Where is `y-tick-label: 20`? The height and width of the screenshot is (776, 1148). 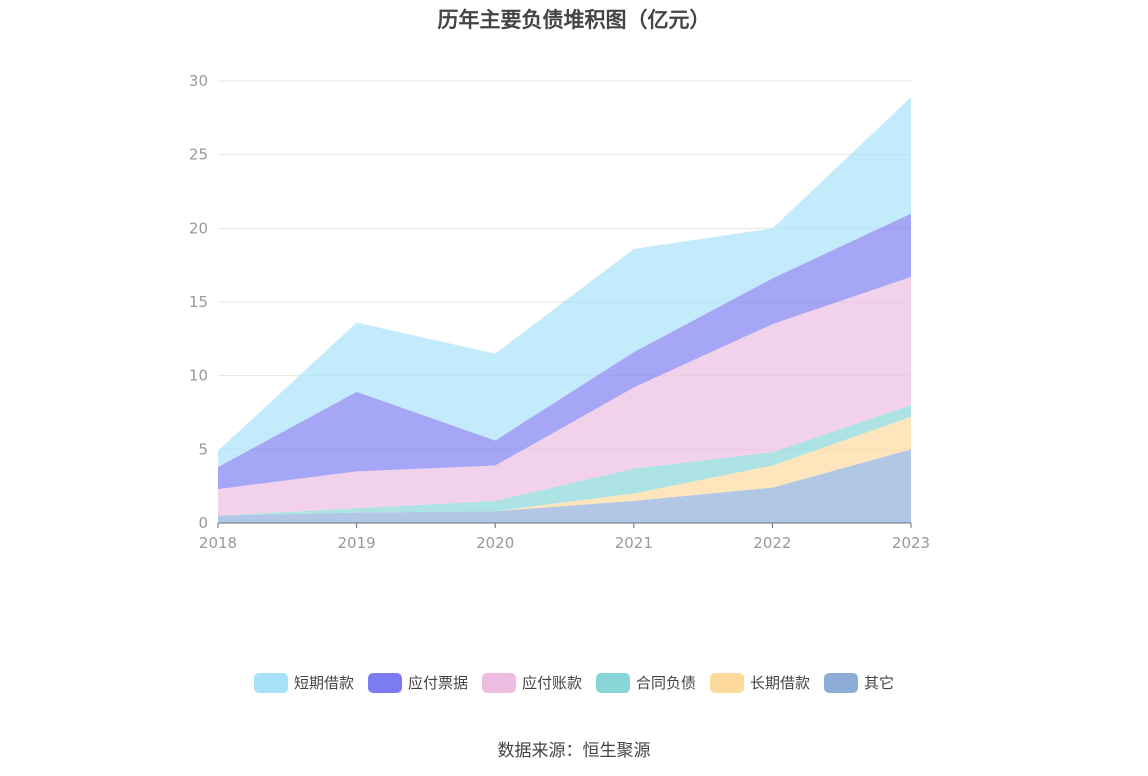
y-tick-label: 20 is located at coordinates (198, 228).